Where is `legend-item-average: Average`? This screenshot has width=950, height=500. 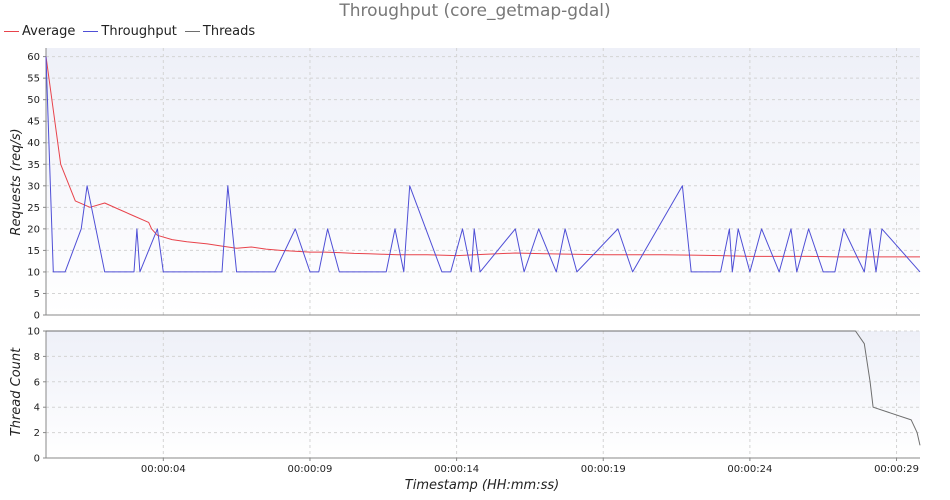 legend-item-average: Average is located at coordinates (39, 31).